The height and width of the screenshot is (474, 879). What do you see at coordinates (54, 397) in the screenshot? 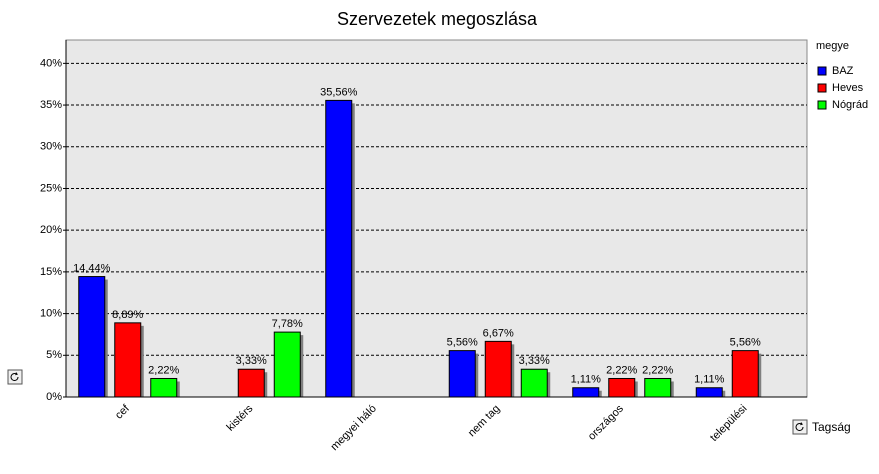
I see `y-tick-label: 0%` at bounding box center [54, 397].